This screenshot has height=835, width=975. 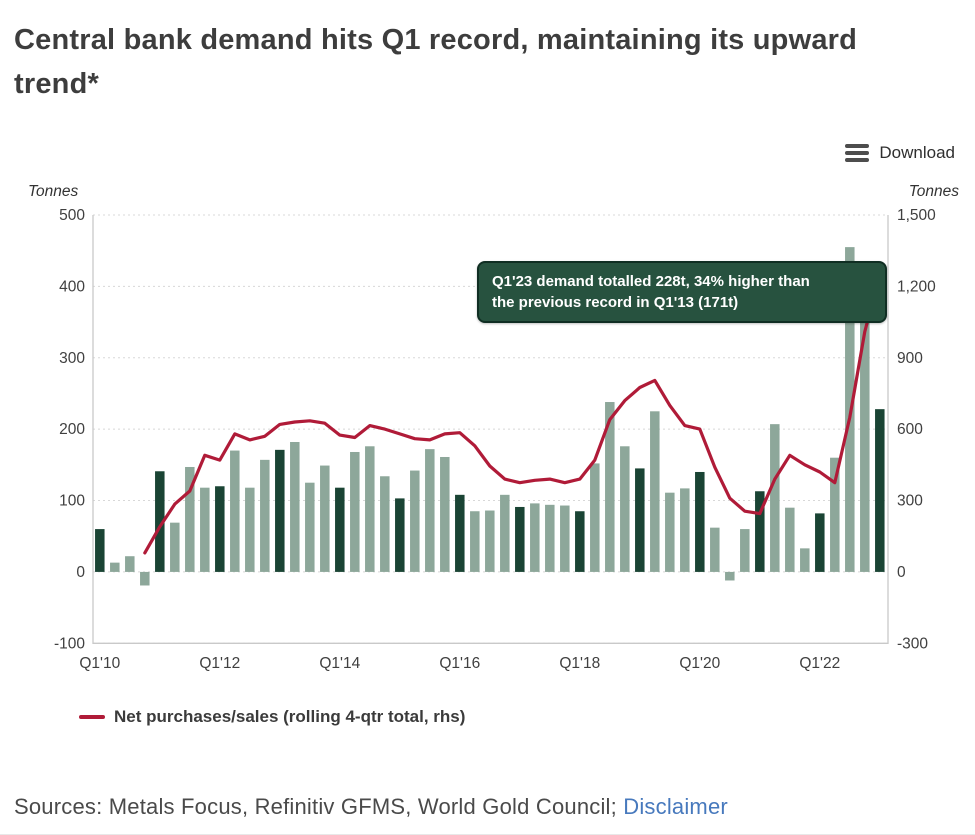 What do you see at coordinates (865, 436) in the screenshot?
I see `bar-Q4'22` at bounding box center [865, 436].